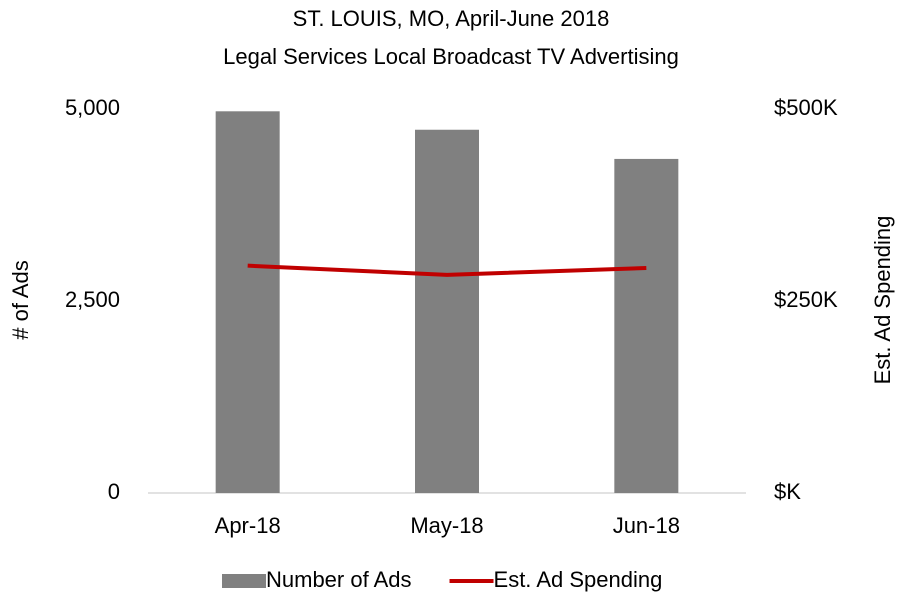 This screenshot has width=902, height=601. I want to click on chart-title: ST. LOUIS, MO, April-June 2018, so click(451, 18).